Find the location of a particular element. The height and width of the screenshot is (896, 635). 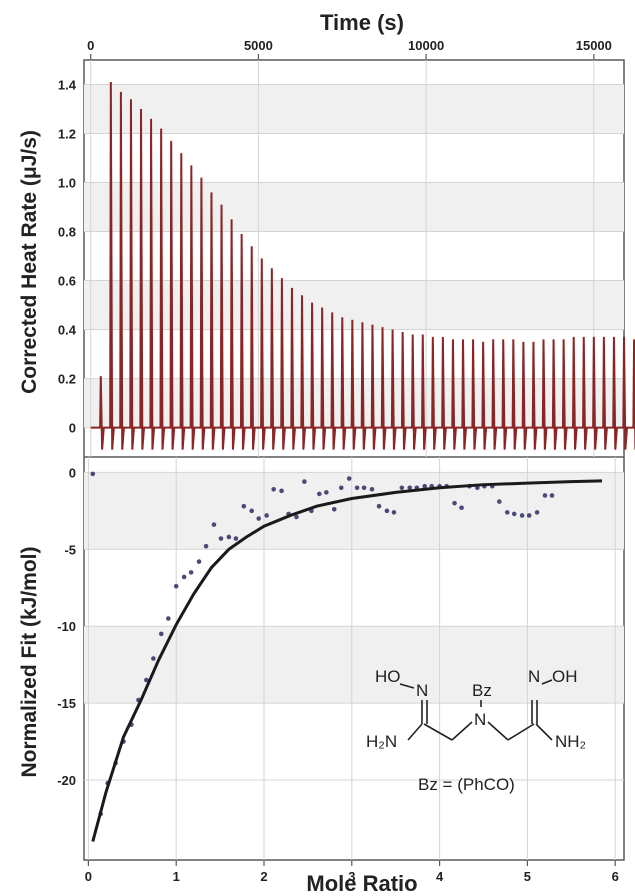

bottom-x-tick-label: 0 is located at coordinates (88, 876).